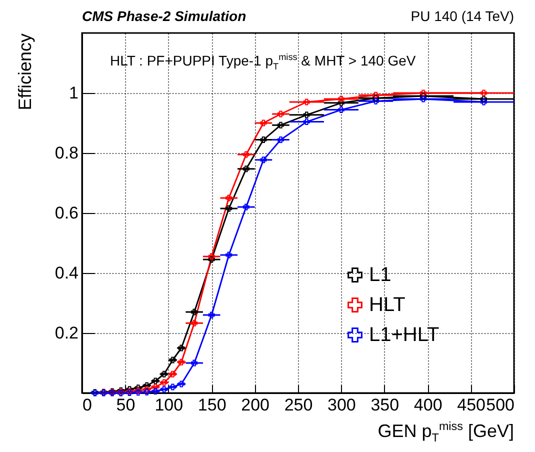 The image size is (535, 452). What do you see at coordinates (126, 405) in the screenshot?
I see `x-tick-label: 50` at bounding box center [126, 405].